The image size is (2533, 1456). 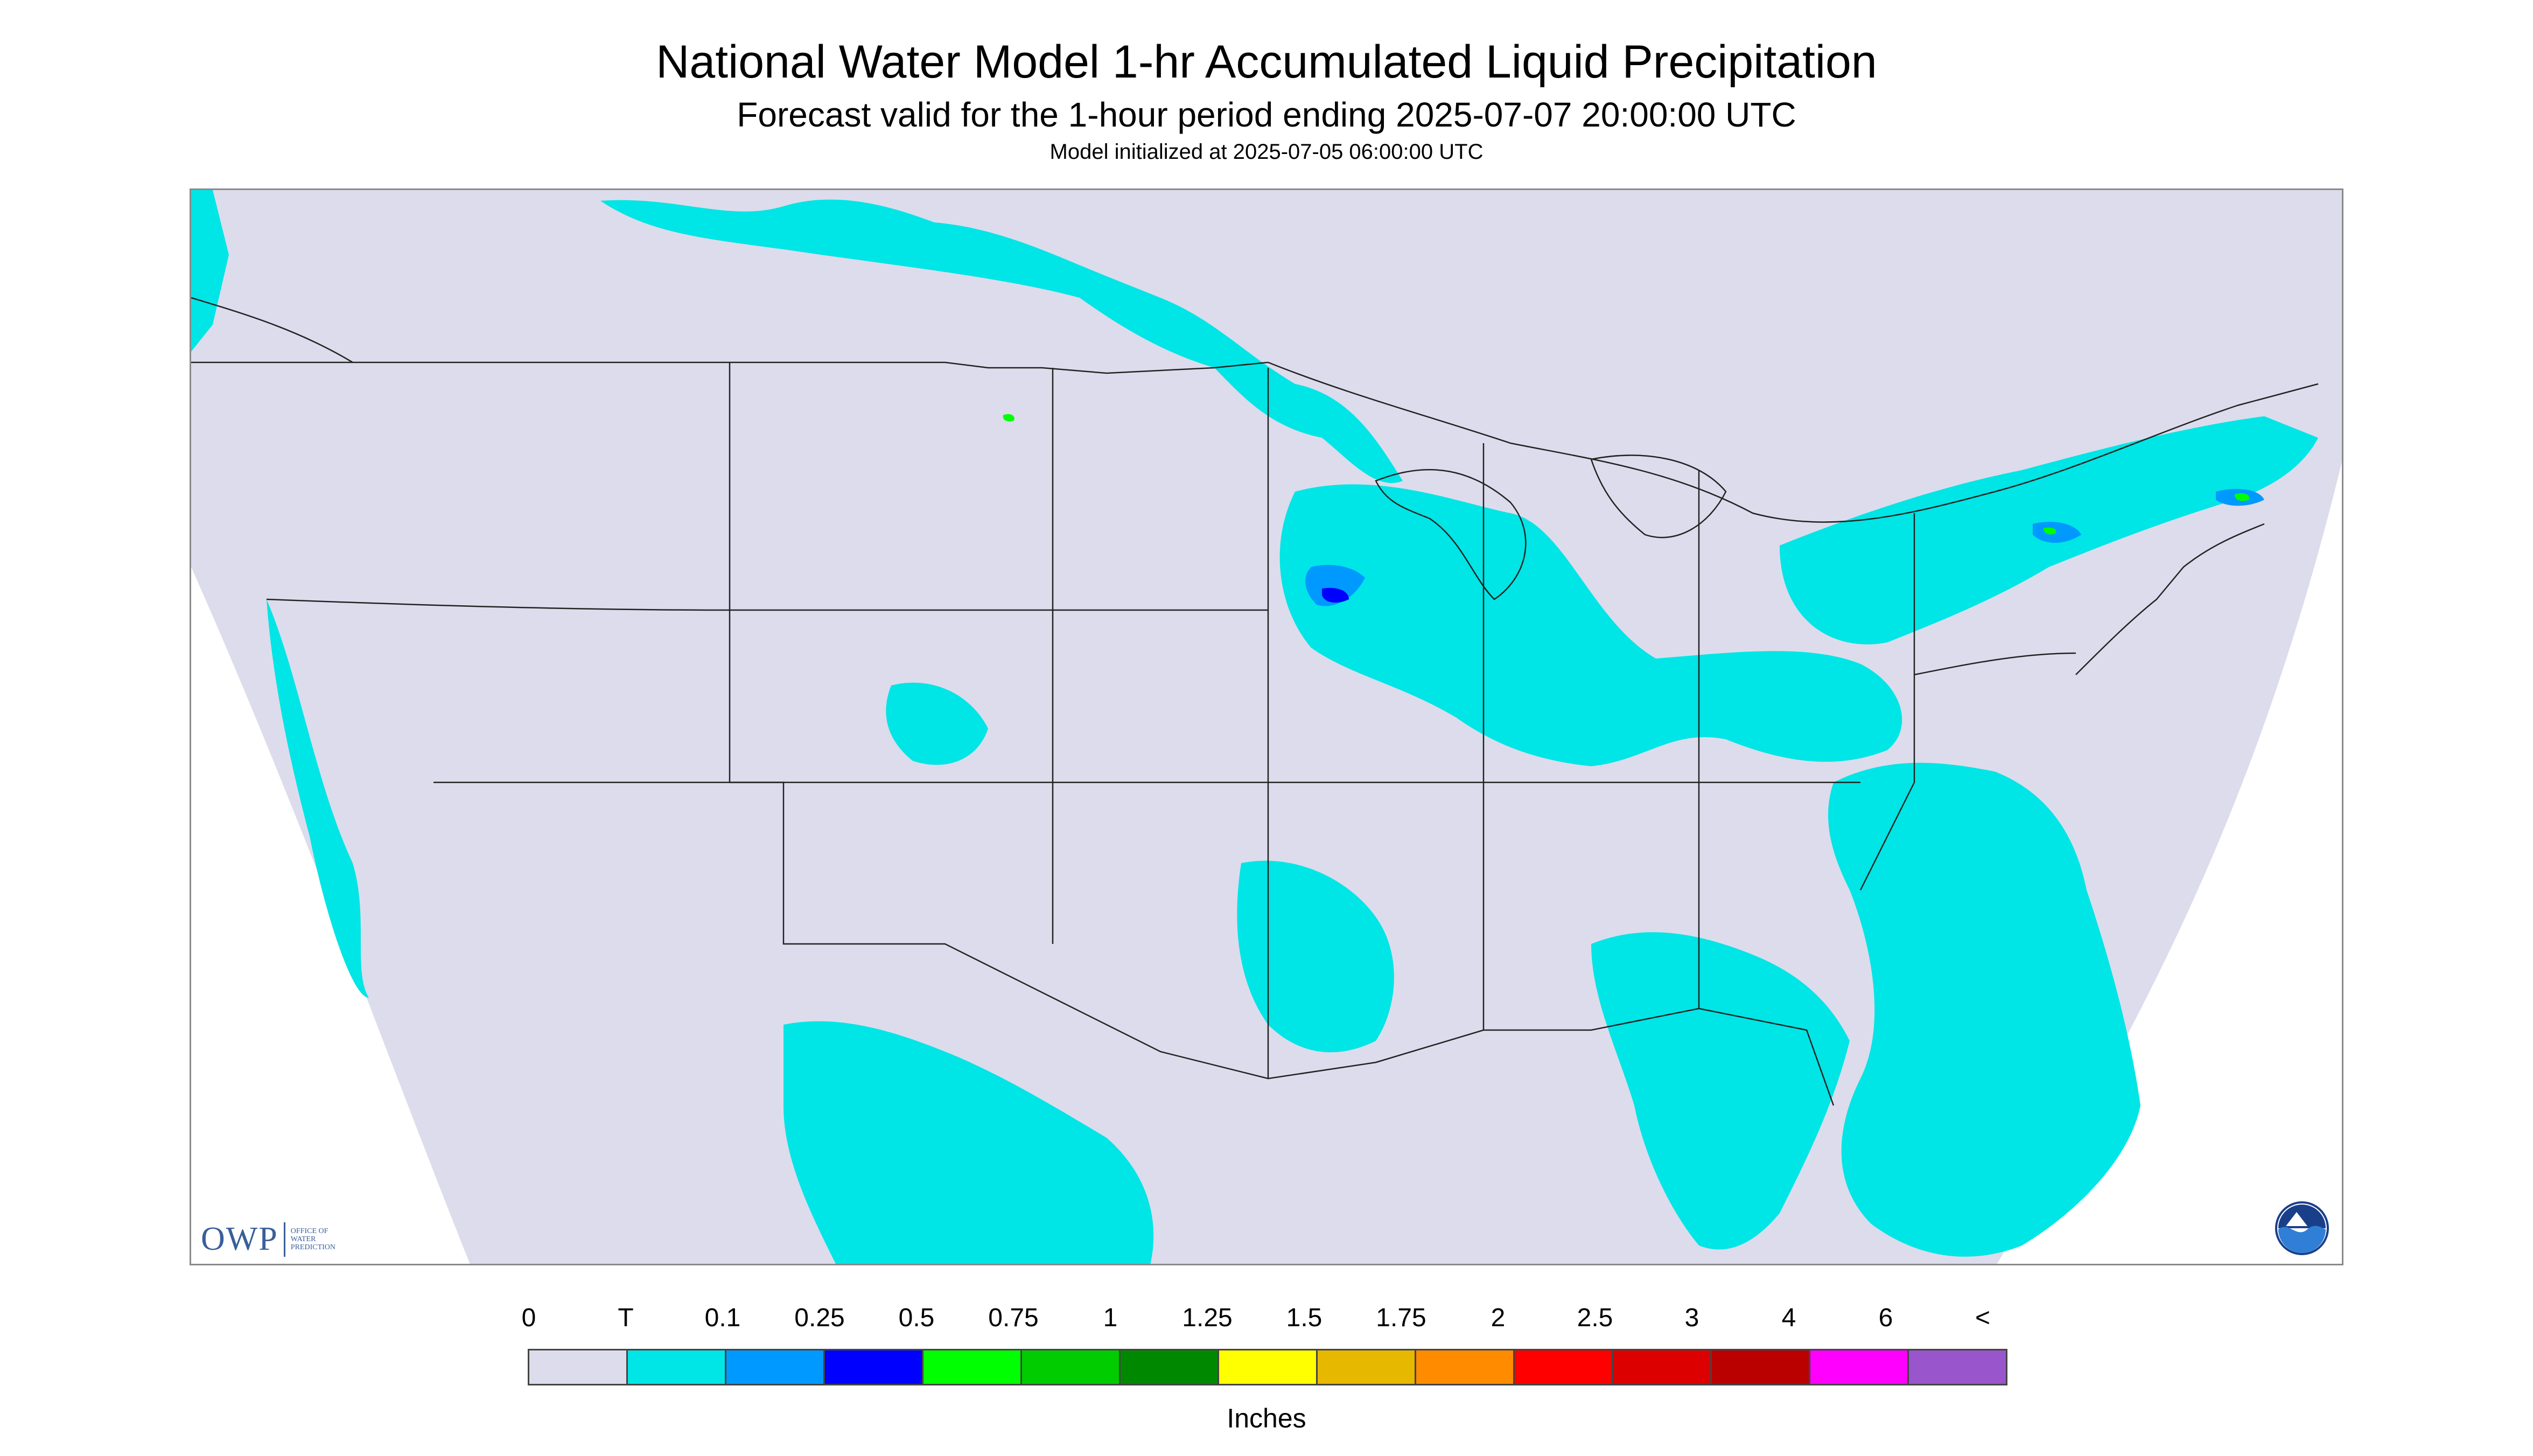 I want to click on legend-tick-4: 0.5, so click(x=916, y=1318).